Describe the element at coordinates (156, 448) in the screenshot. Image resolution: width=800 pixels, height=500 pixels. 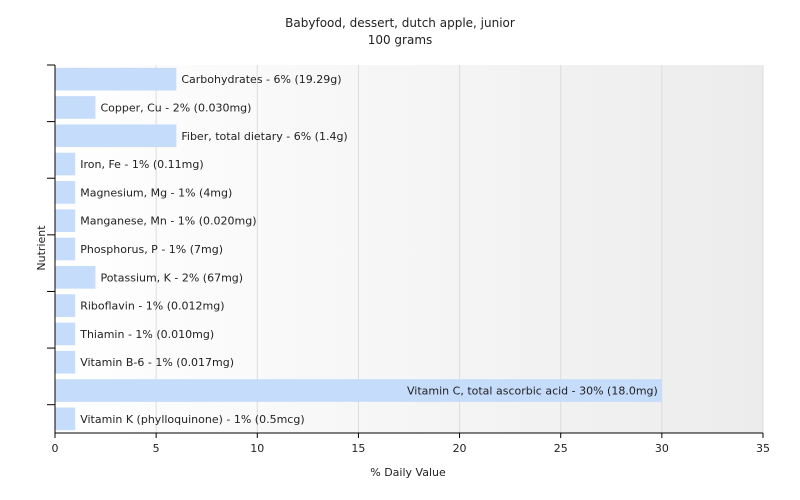
I see `x-tick-label: 5` at that location.